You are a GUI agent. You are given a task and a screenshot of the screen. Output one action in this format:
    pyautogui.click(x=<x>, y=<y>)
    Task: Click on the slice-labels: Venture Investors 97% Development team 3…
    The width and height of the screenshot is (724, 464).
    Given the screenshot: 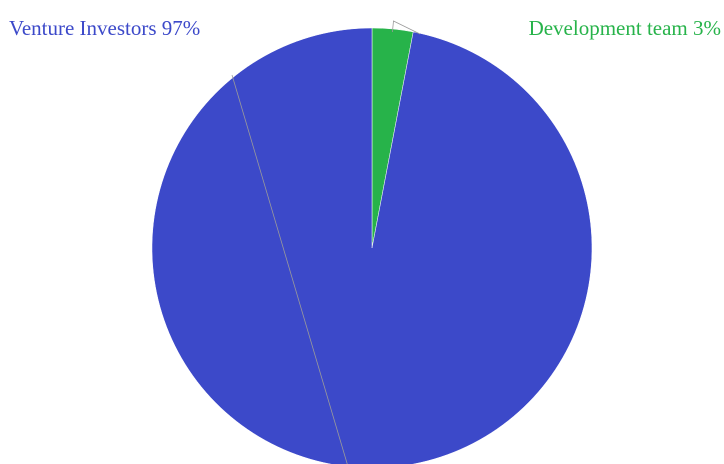 What is the action you would take?
    pyautogui.click(x=365, y=28)
    